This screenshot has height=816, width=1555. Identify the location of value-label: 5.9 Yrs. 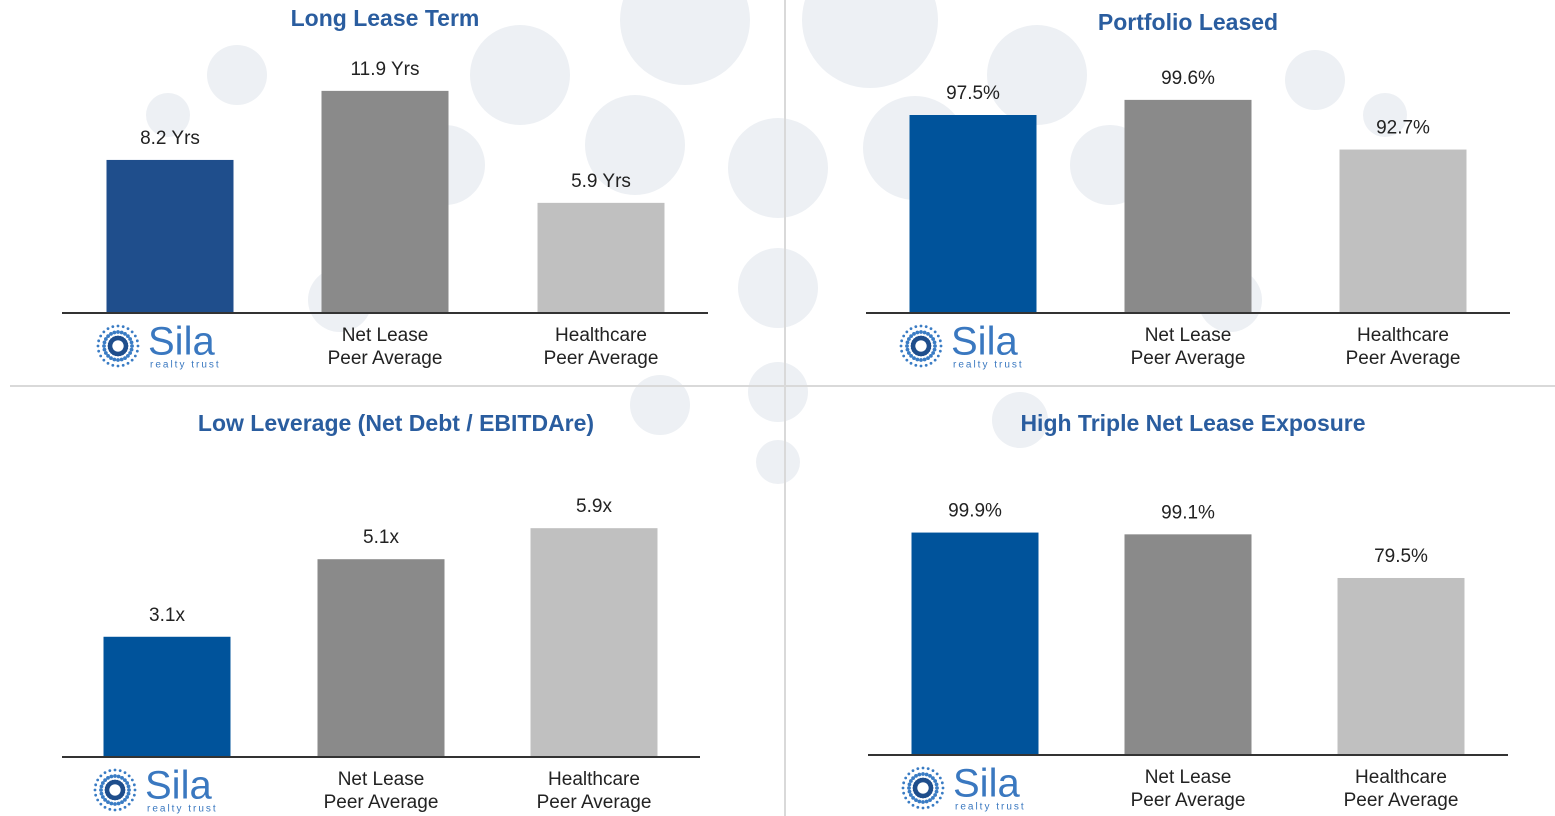
(601, 181).